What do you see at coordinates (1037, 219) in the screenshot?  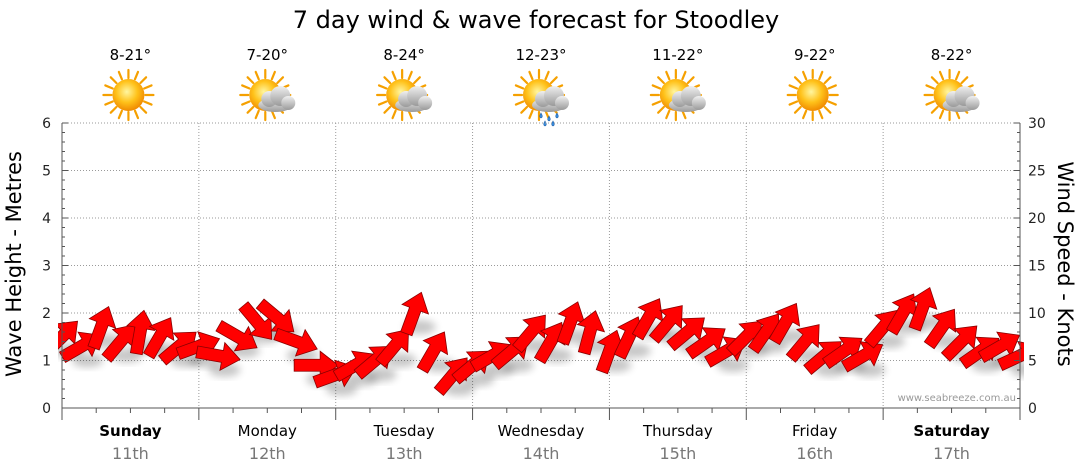 I see `right-tick-label: 20` at bounding box center [1037, 219].